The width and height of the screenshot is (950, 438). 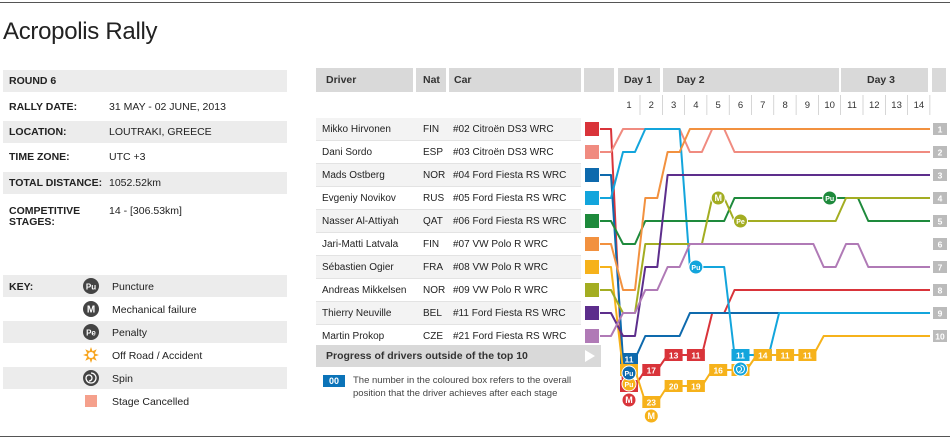 I want to click on puncture-icon: Pu, so click(x=91, y=286).